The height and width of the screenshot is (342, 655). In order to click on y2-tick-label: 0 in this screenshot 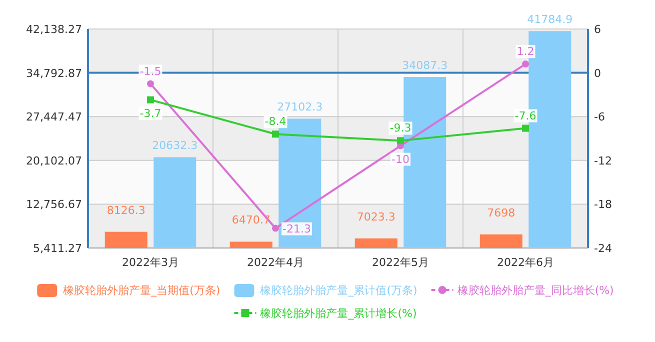, I will do `click(597, 73)`.